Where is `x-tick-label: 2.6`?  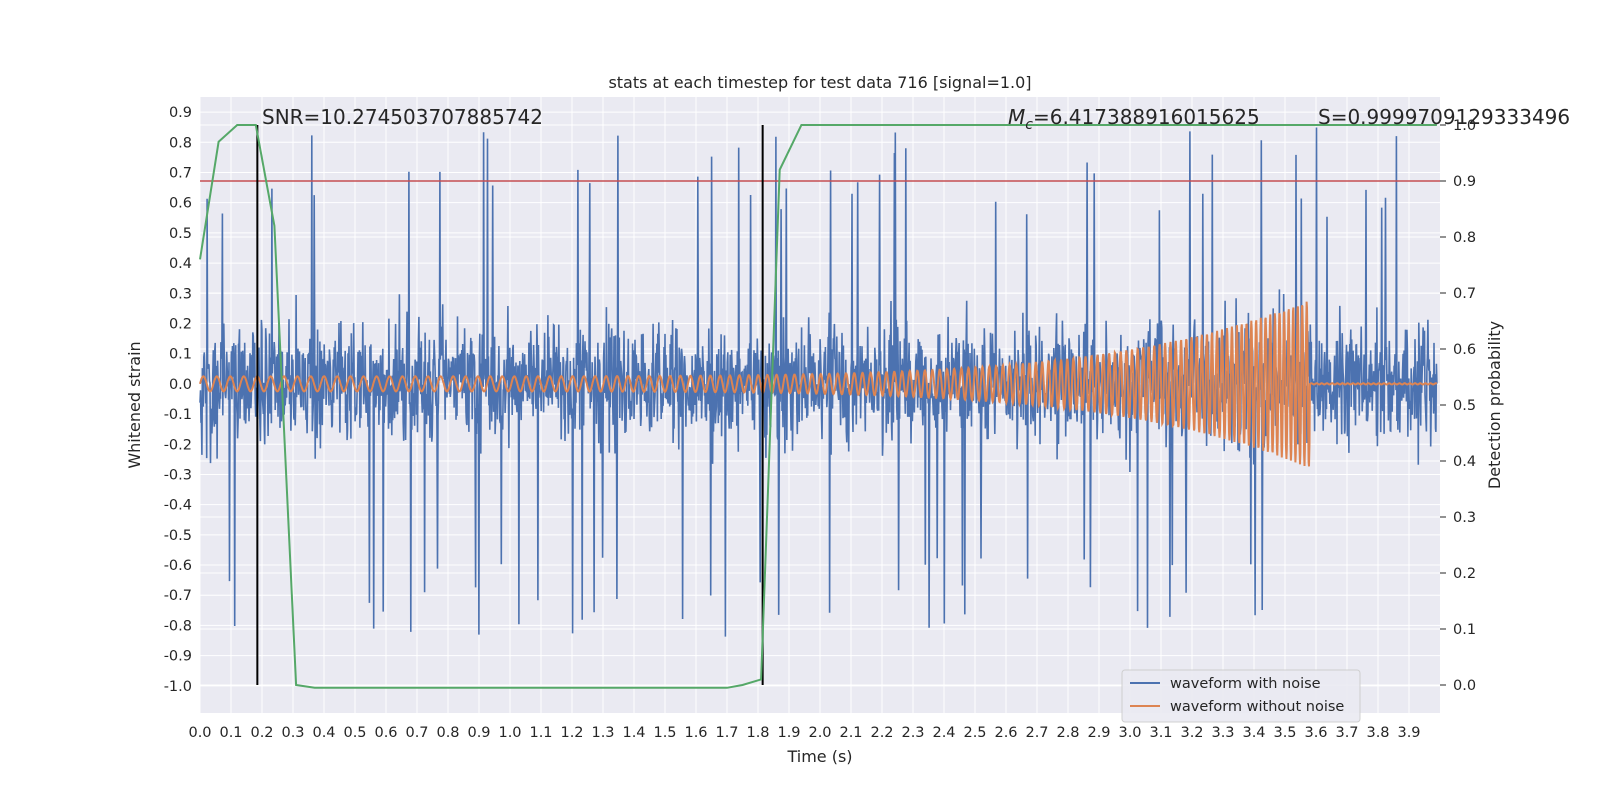 x-tick-label: 2.6 is located at coordinates (1005, 733).